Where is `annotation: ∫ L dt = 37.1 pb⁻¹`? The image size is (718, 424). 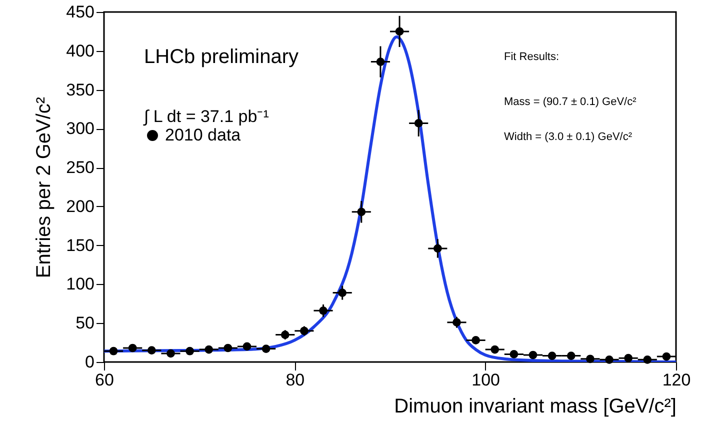 annotation: ∫ L dt = 37.1 pb⁻¹ is located at coordinates (206, 116).